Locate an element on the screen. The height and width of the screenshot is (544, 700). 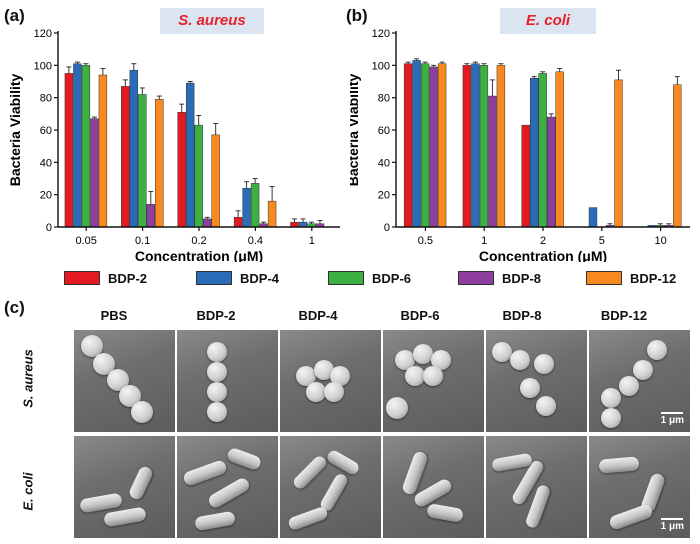
panel-b-title: E. coli is located at coordinates (548, 21).